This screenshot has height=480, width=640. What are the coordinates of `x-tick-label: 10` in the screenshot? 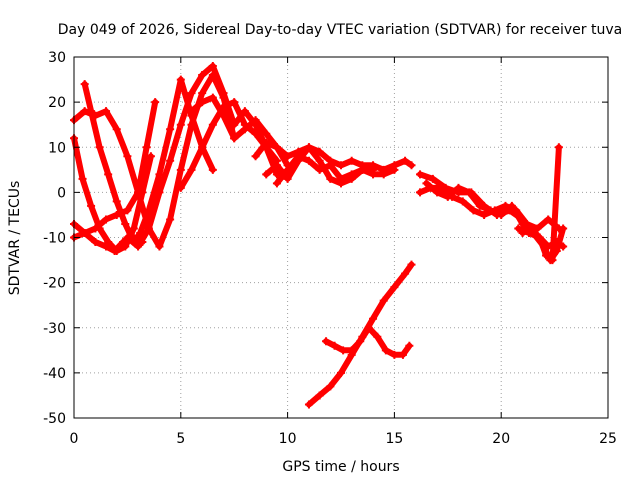 It's located at (288, 439).